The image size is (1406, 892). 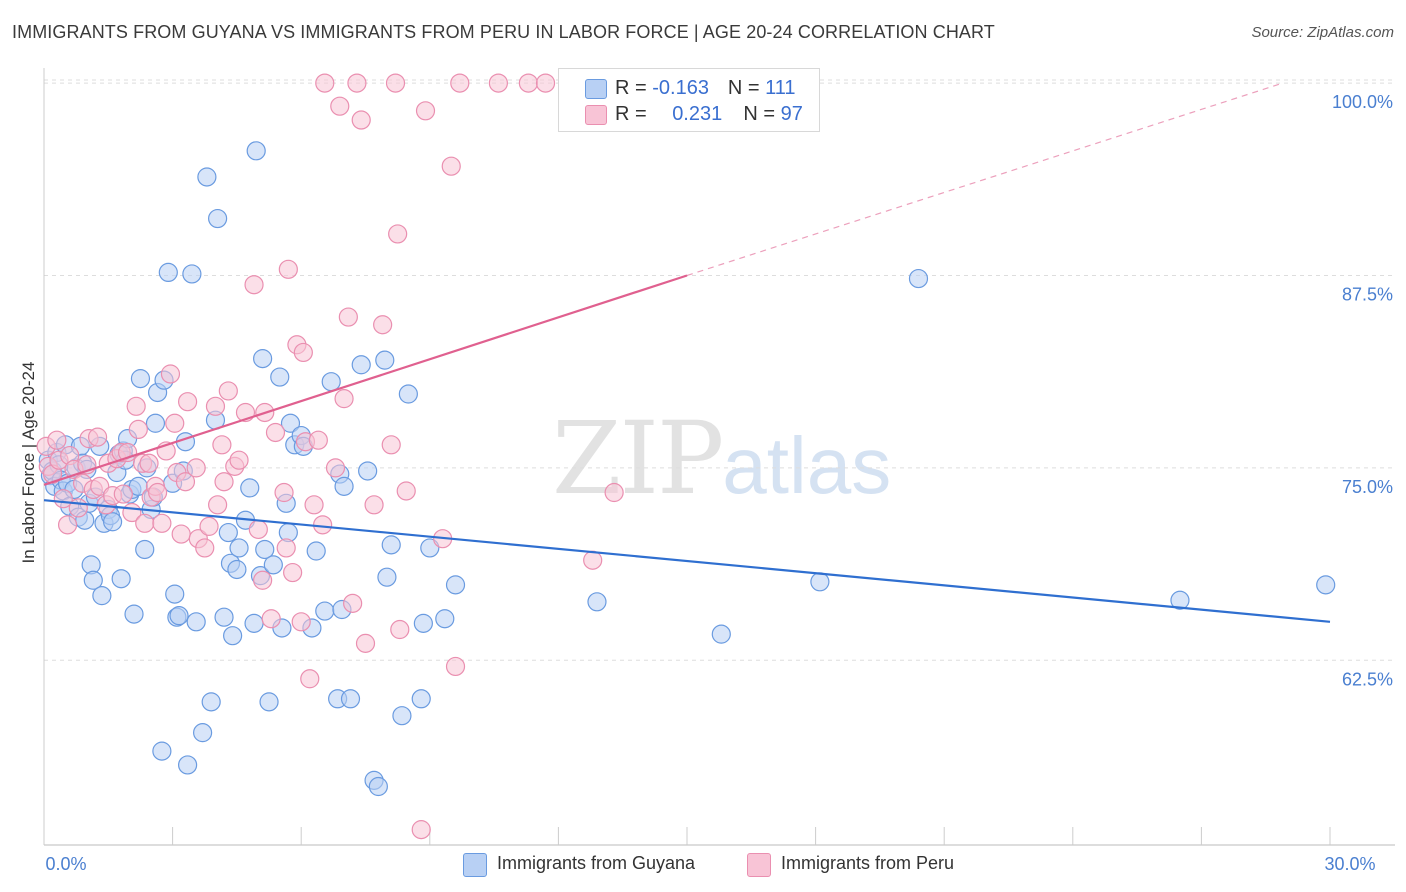 I want to click on y-tick-label: 75.0%, so click(x=1367, y=487).